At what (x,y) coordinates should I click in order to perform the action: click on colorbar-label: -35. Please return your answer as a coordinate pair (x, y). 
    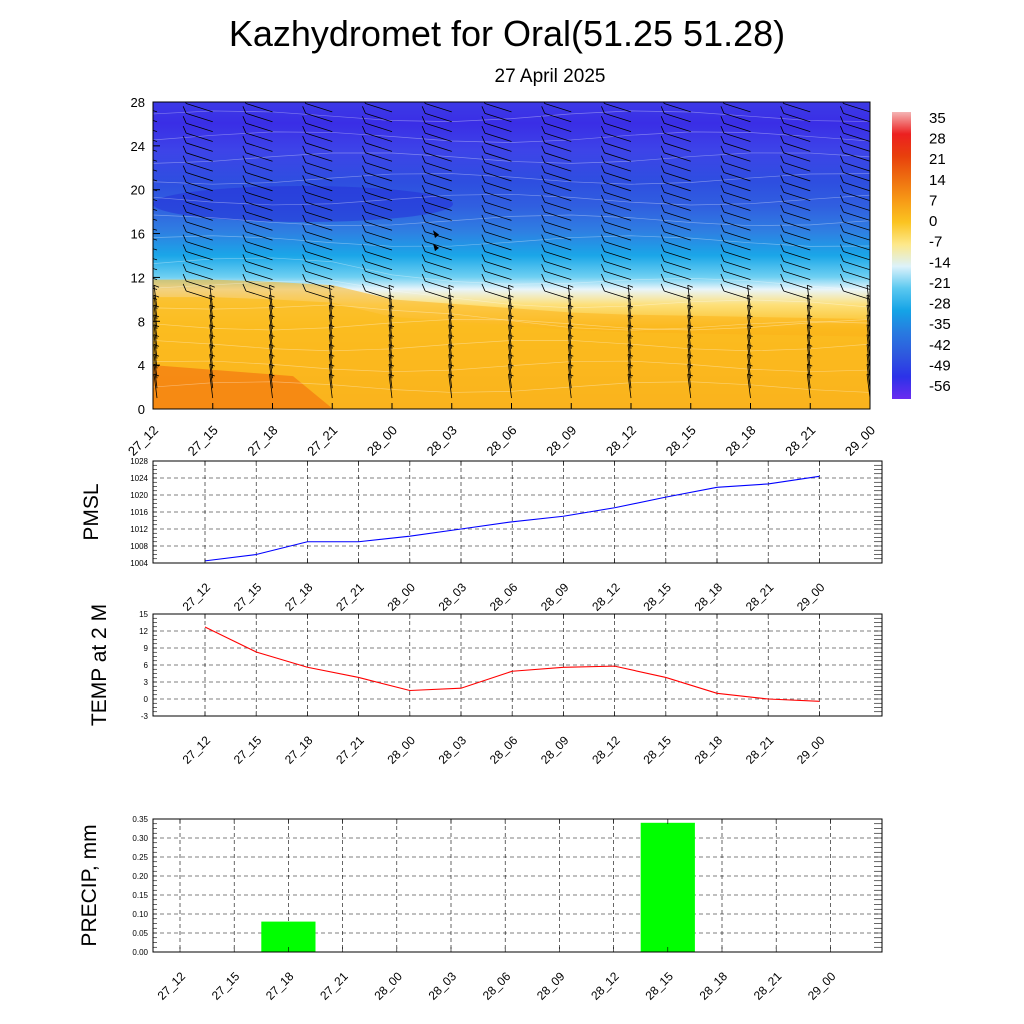
    Looking at the image, I should click on (940, 324).